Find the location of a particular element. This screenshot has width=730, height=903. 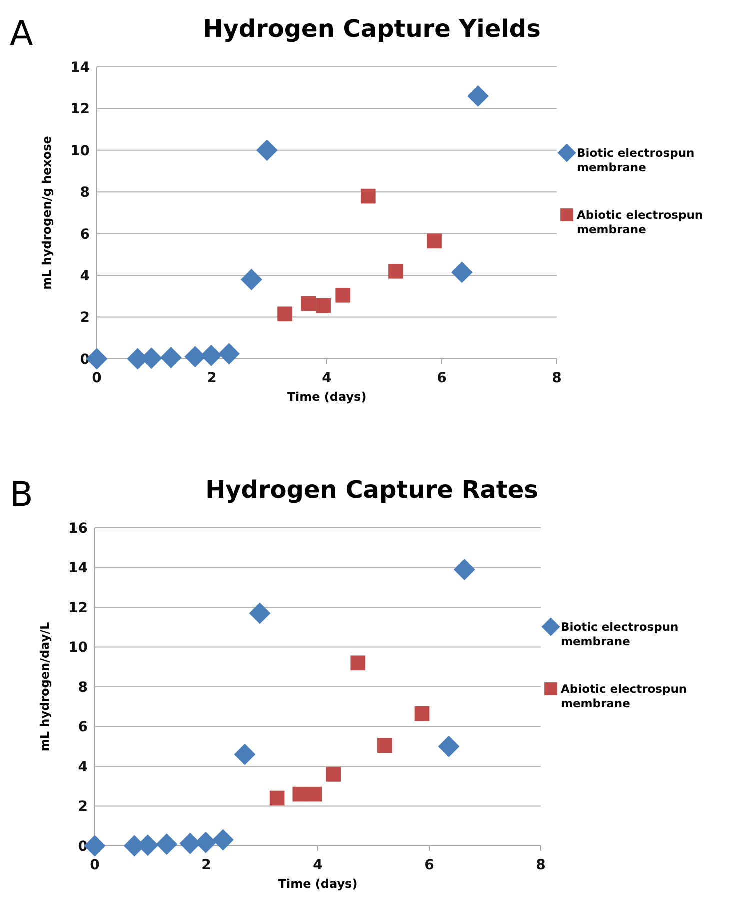

y-axis-title: mL hydrogen/g hexose is located at coordinates (47, 213).